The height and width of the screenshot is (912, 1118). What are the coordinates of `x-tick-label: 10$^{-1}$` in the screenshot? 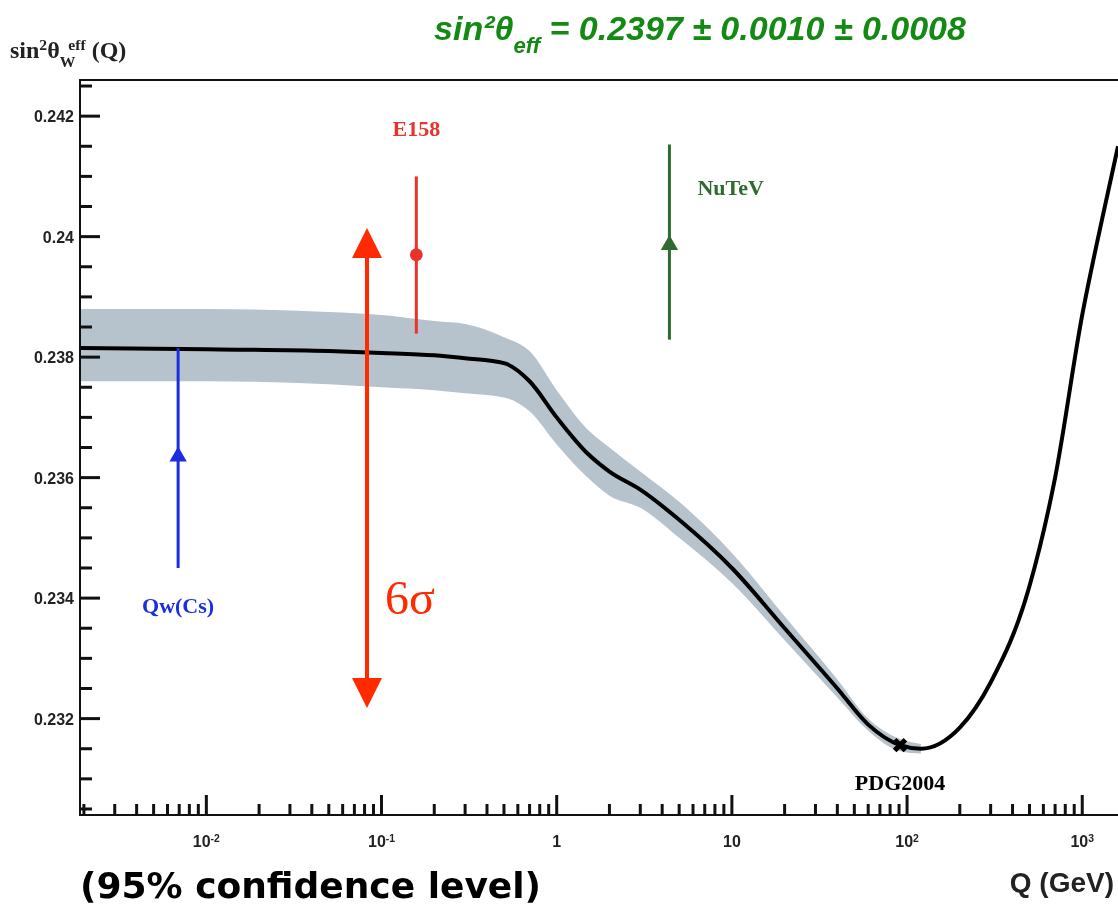 It's located at (382, 841).